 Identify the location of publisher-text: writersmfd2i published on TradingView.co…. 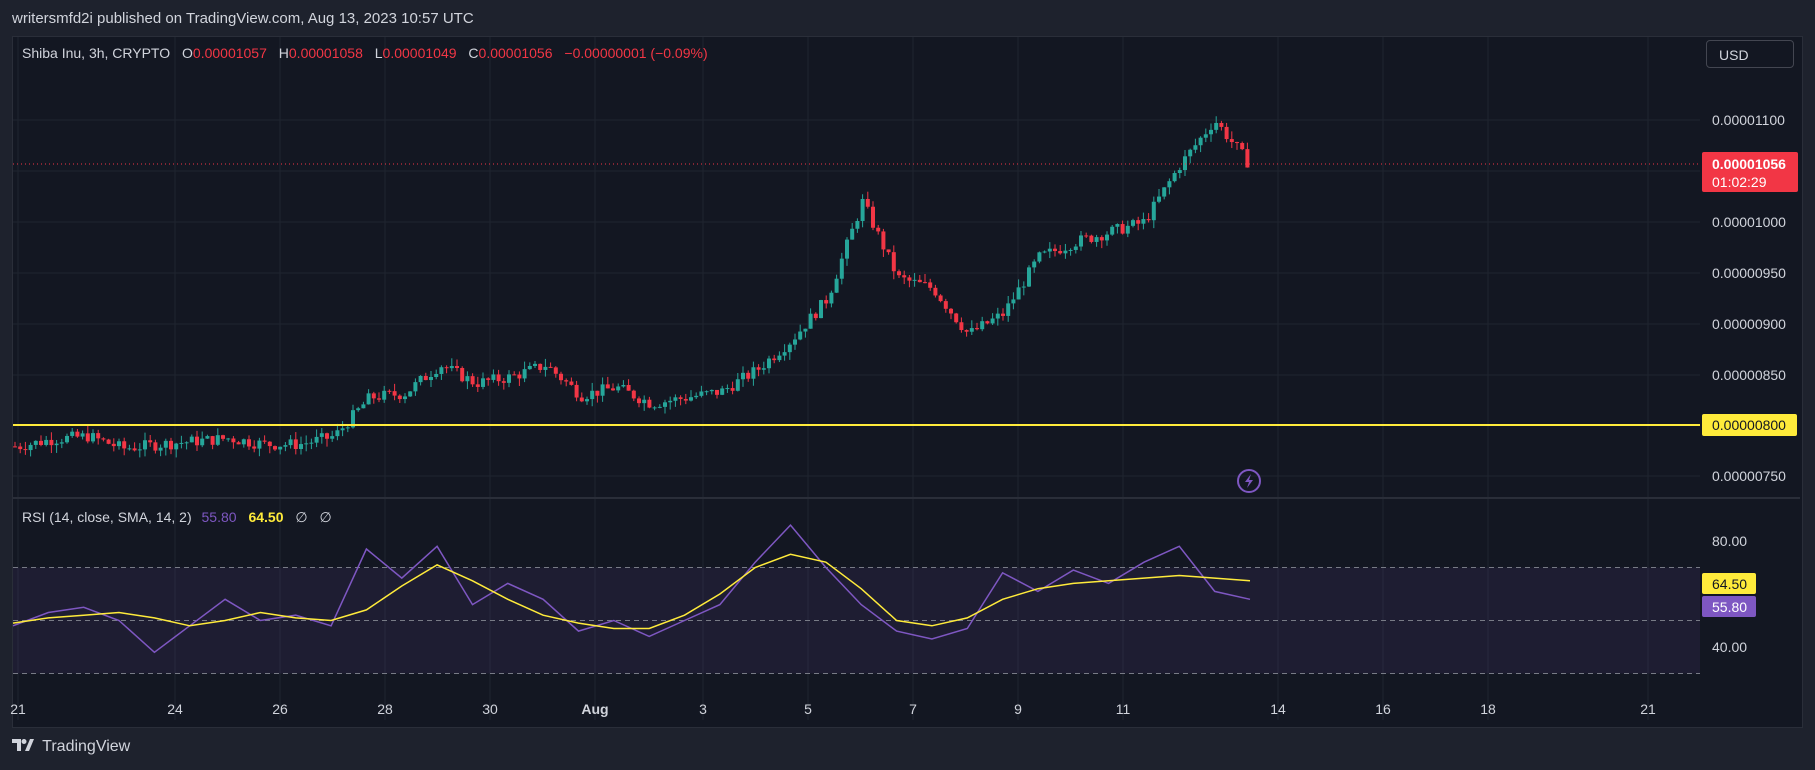
(243, 18).